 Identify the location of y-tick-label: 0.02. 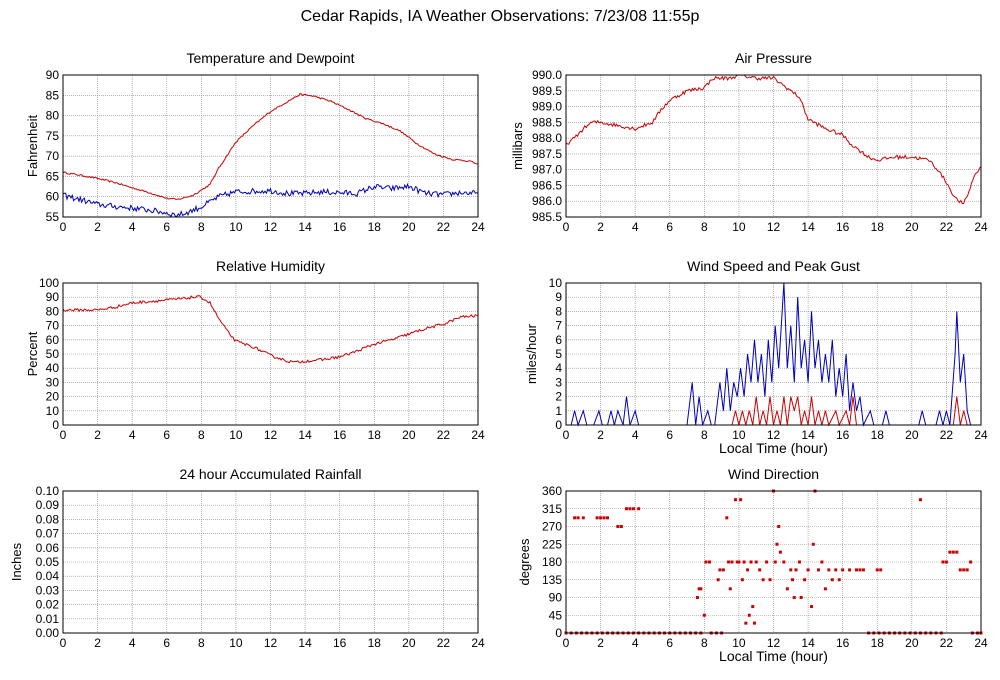
(48, 605).